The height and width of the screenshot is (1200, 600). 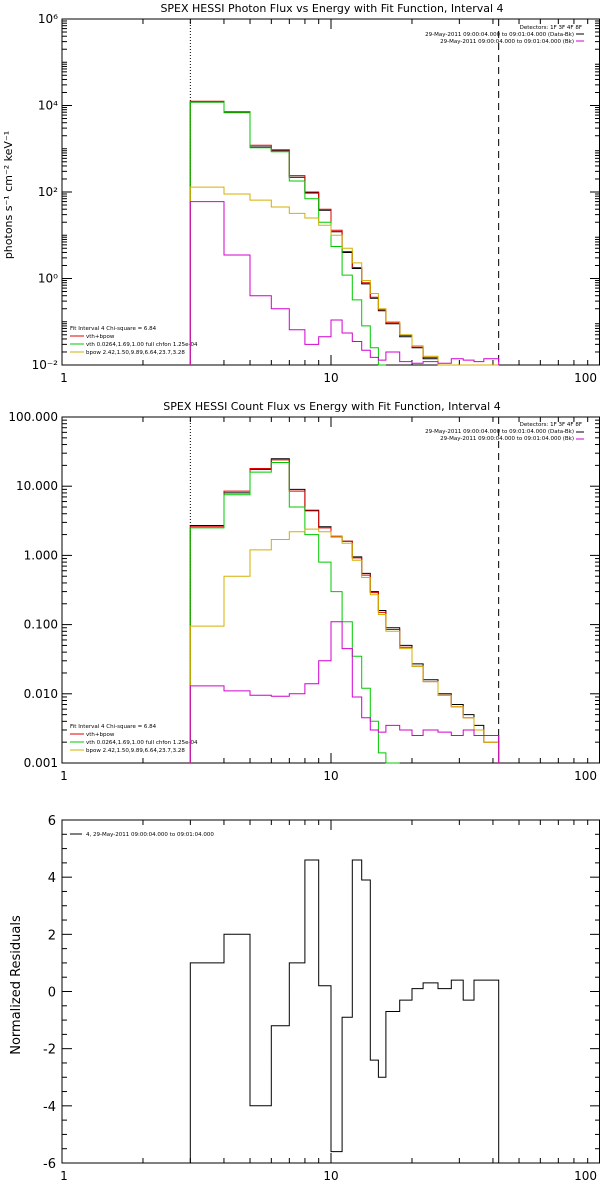 I want to click on y-tick-label: 6, so click(x=52, y=821).